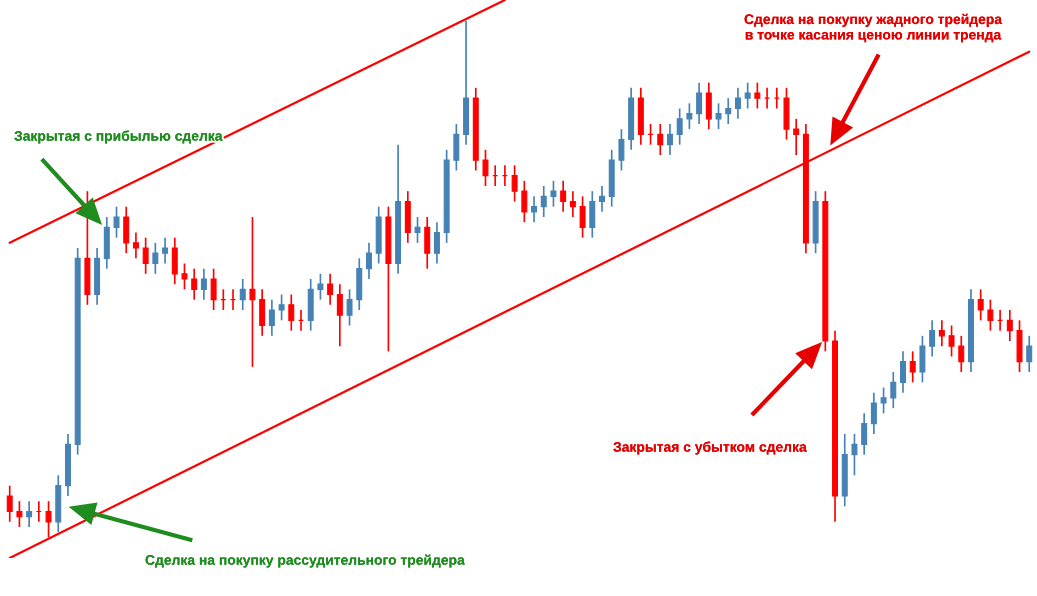 This screenshot has width=1037, height=596. What do you see at coordinates (873, 28) in the screenshot?
I see `annotation: Сделка на покупку жадного трейдера в точке касания ценою линии тренда` at bounding box center [873, 28].